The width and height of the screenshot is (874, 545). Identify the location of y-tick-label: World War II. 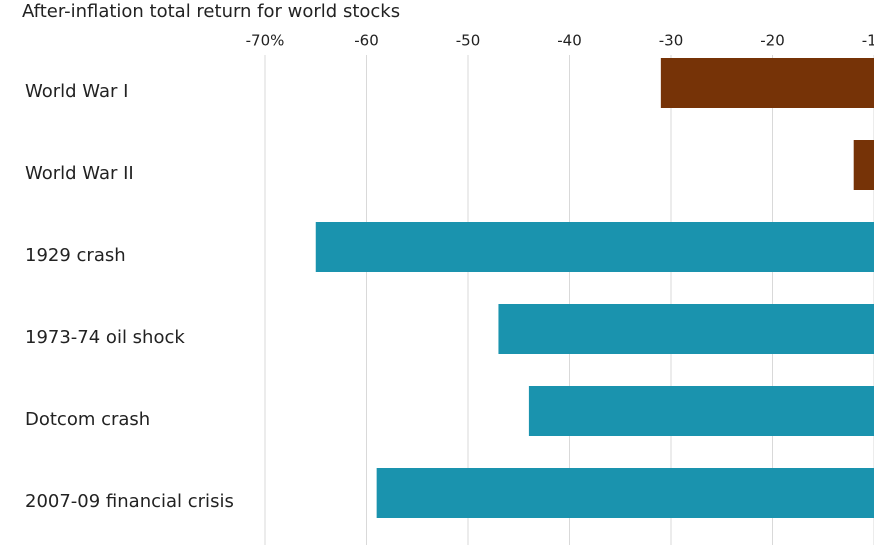
(79, 173).